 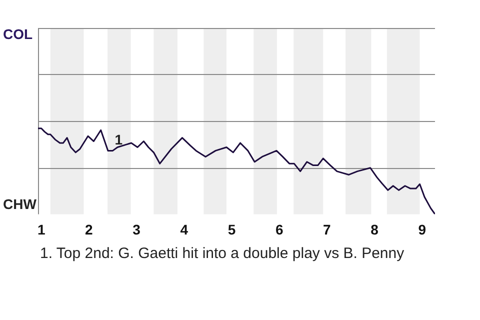 I want to click on x-tick-label: 9, so click(x=422, y=229).